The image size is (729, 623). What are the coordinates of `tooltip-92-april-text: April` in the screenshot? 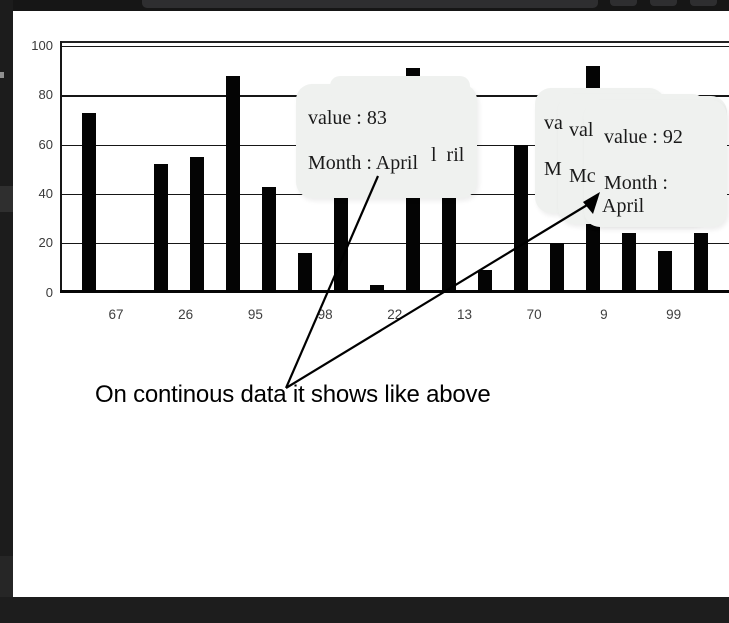 It's located at (623, 206).